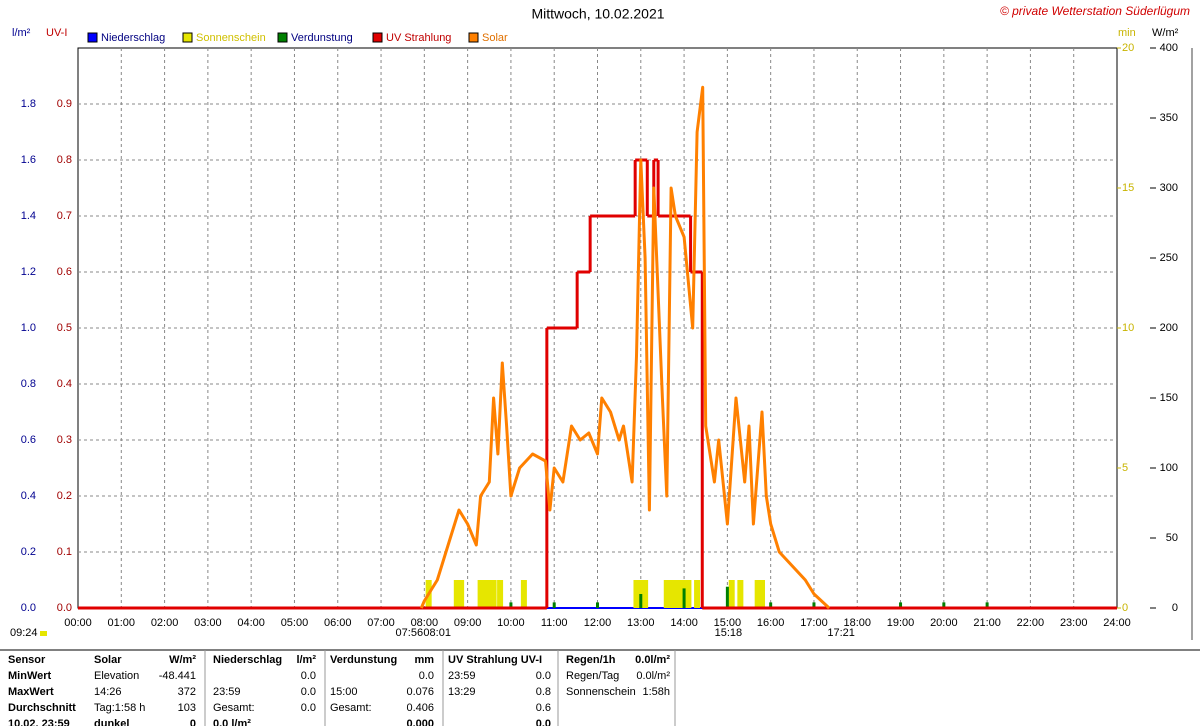  What do you see at coordinates (1169, 258) in the screenshot?
I see `y2-tick-label: 250` at bounding box center [1169, 258].